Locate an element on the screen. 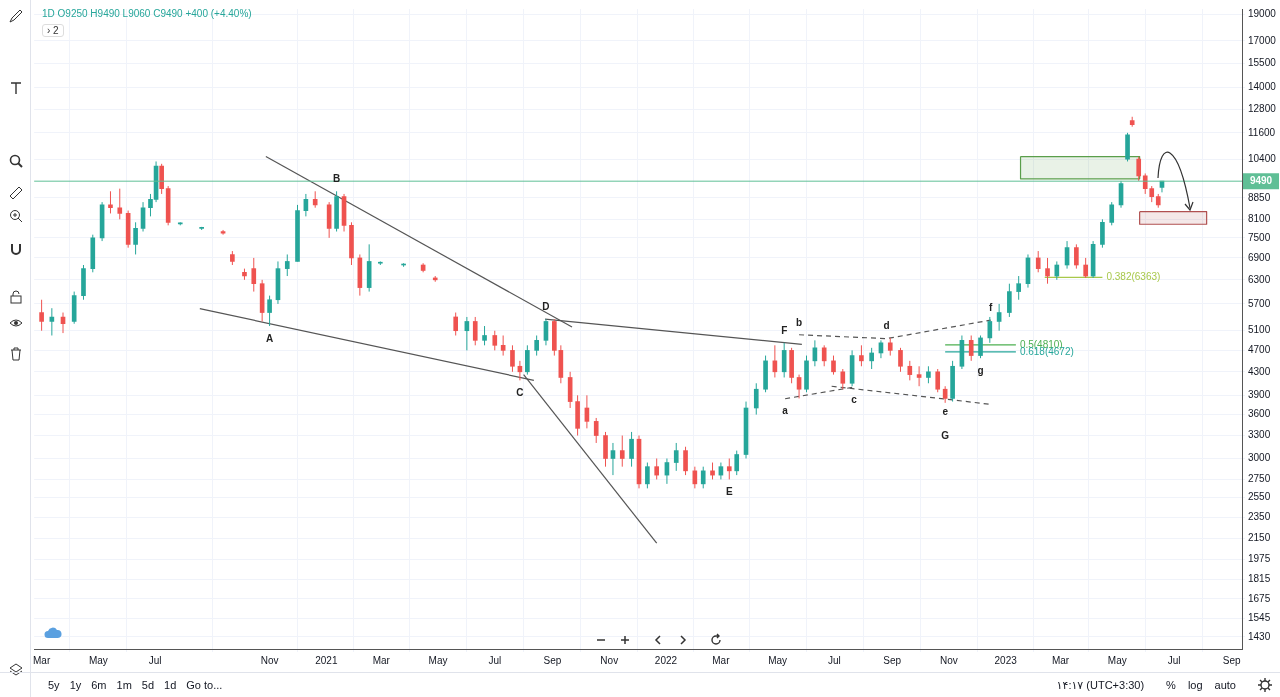  y-tick-label: 6300 is located at coordinates (1259, 279).